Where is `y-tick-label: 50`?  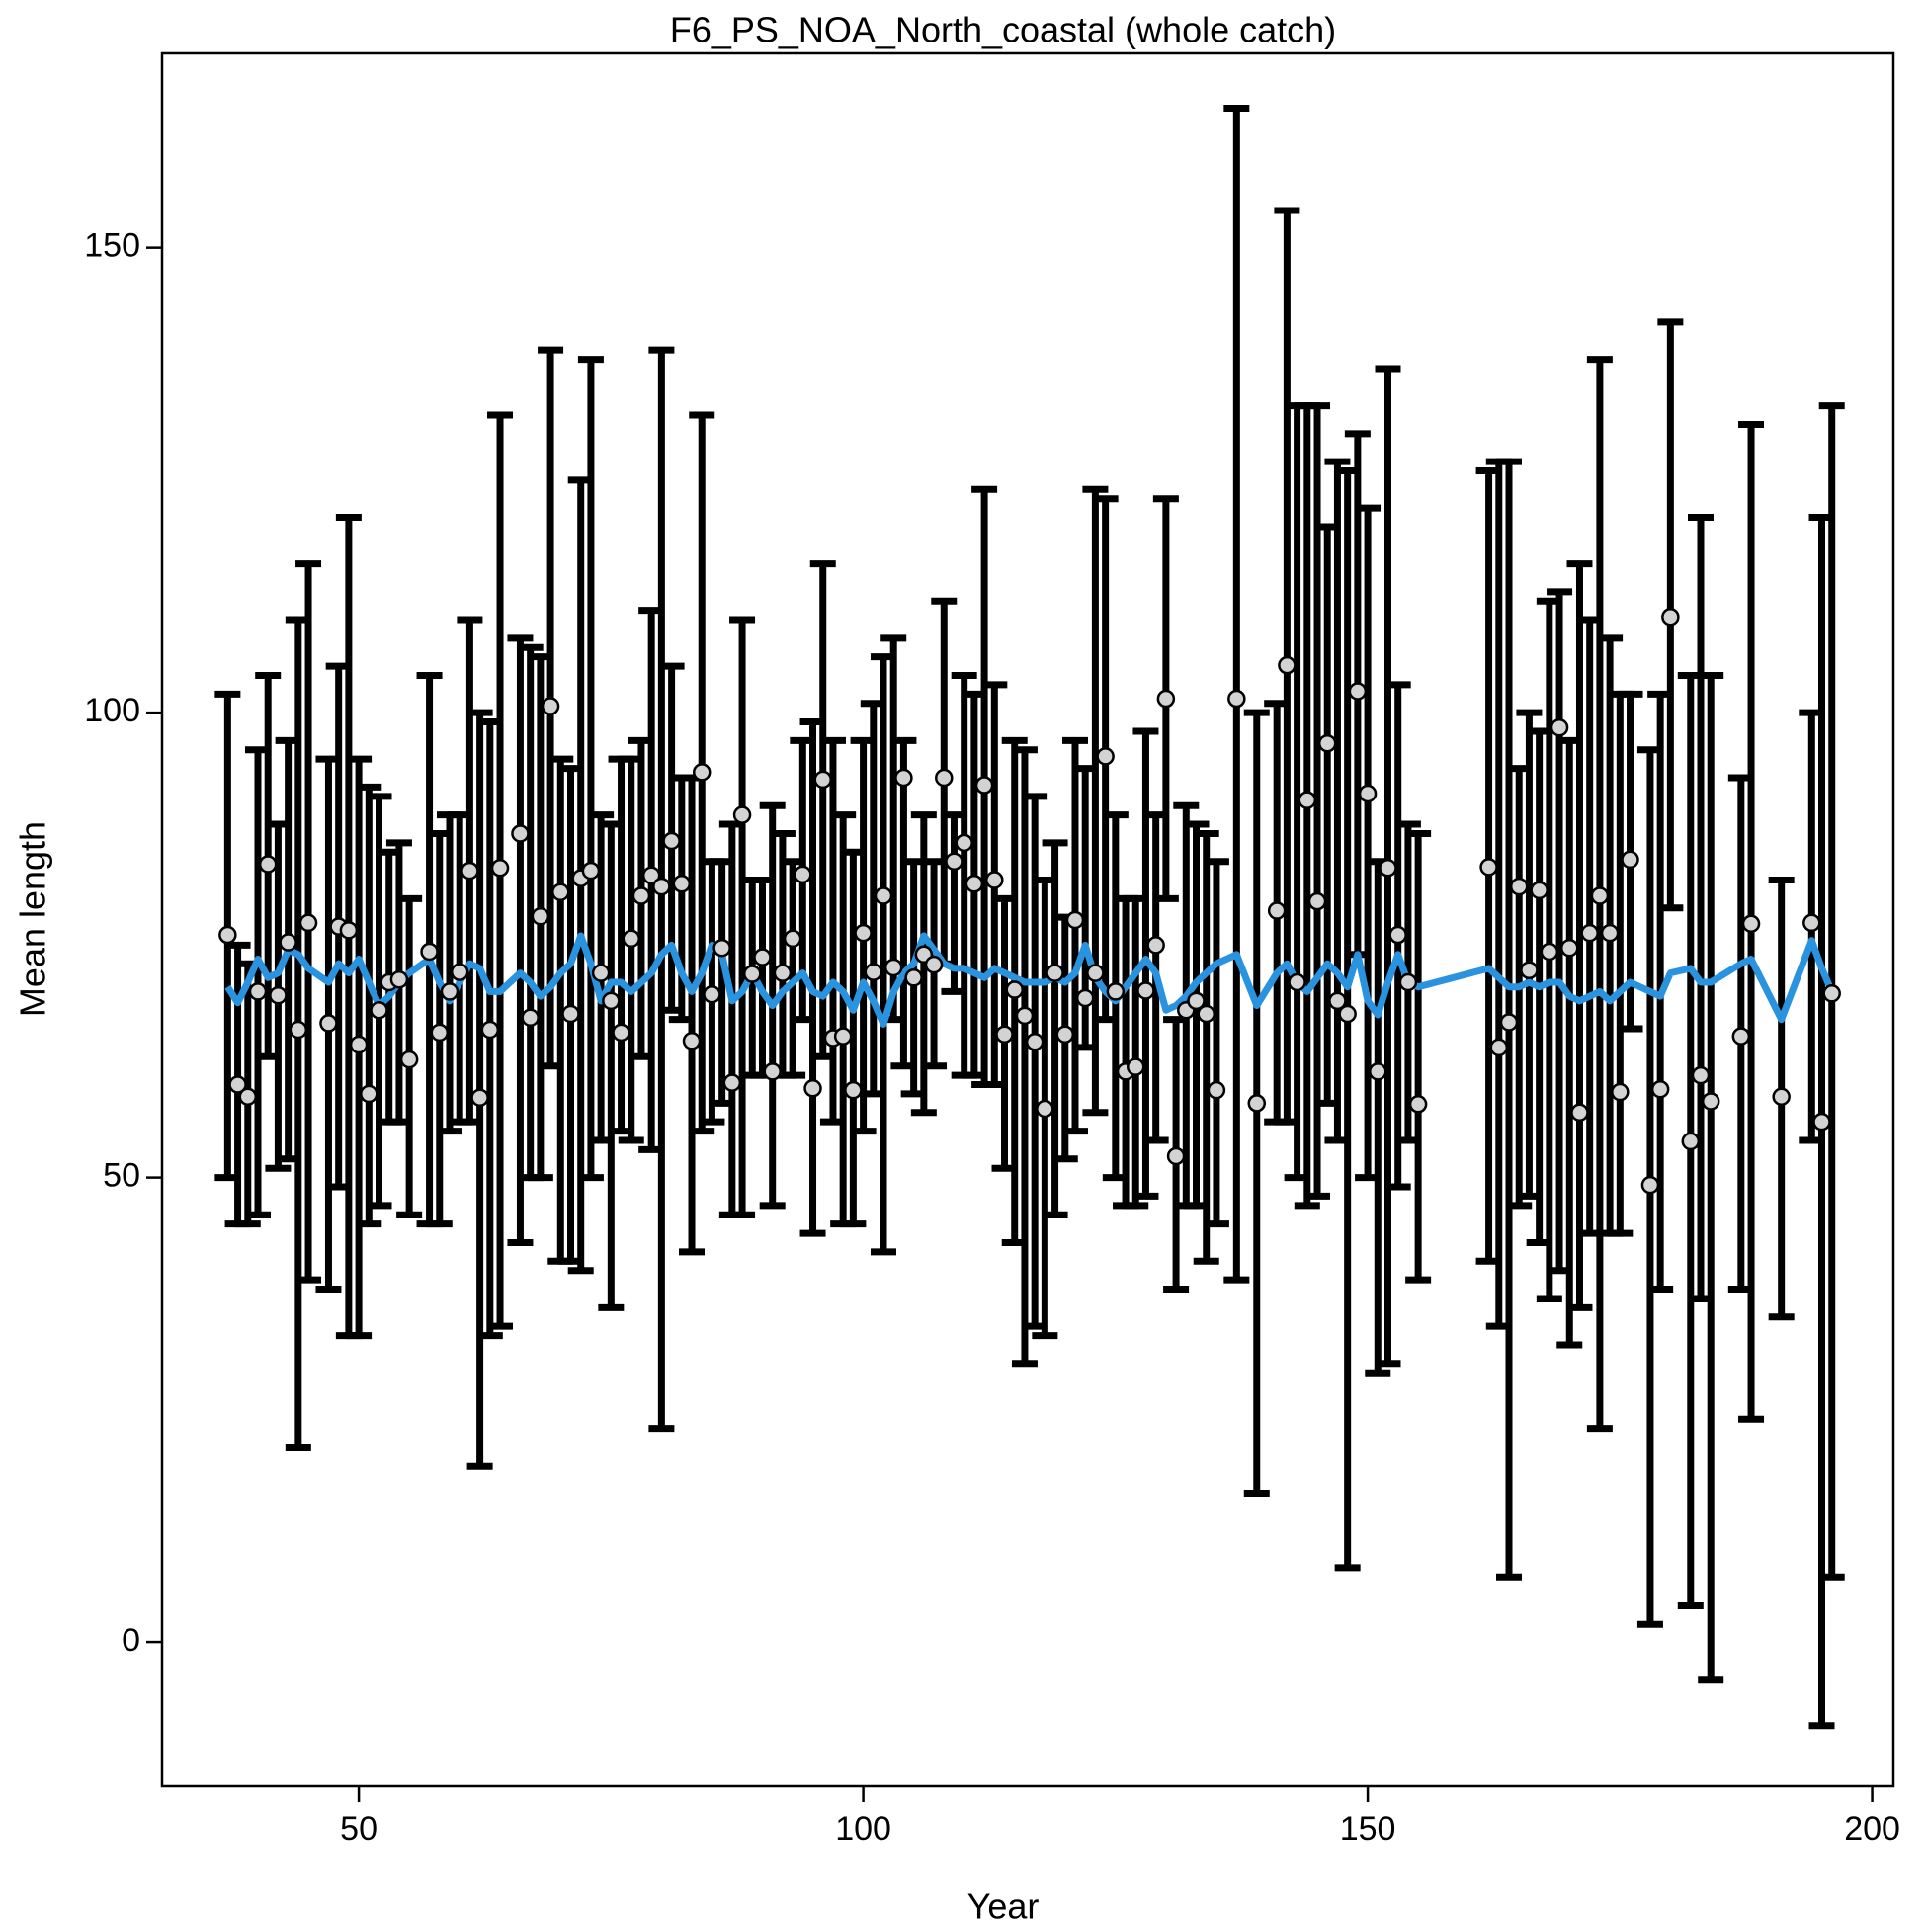 y-tick-label: 50 is located at coordinates (121, 1176).